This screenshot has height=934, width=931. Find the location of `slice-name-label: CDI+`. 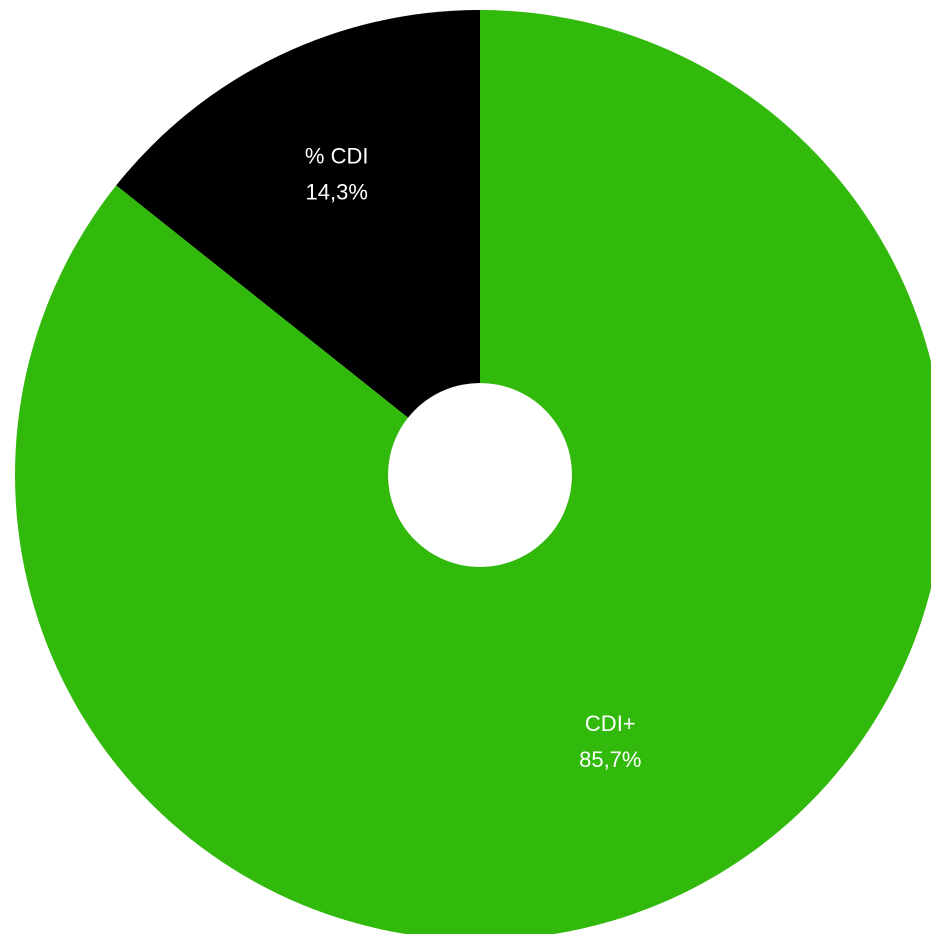

slice-name-label: CDI+ is located at coordinates (610, 723).